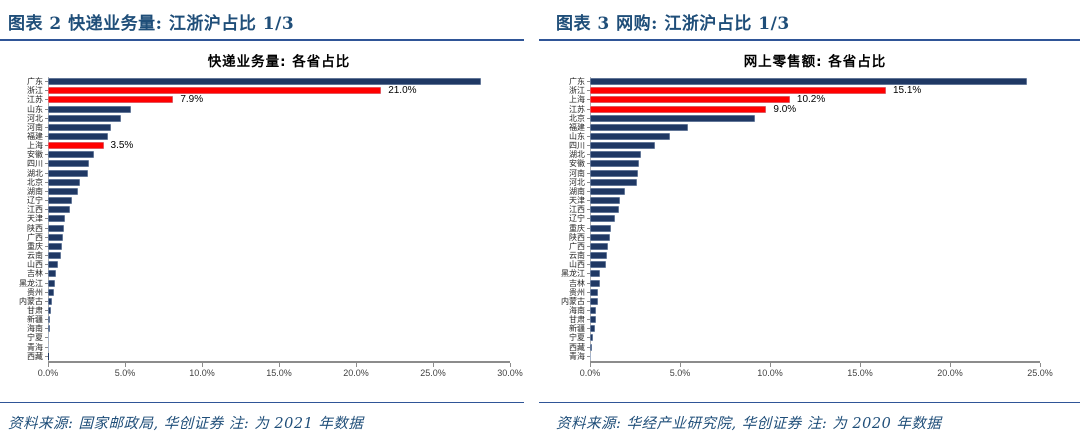 This screenshot has width=1080, height=433. Describe the element at coordinates (860, 373) in the screenshot. I see `x-axis-tick-label: 15.0%` at that location.